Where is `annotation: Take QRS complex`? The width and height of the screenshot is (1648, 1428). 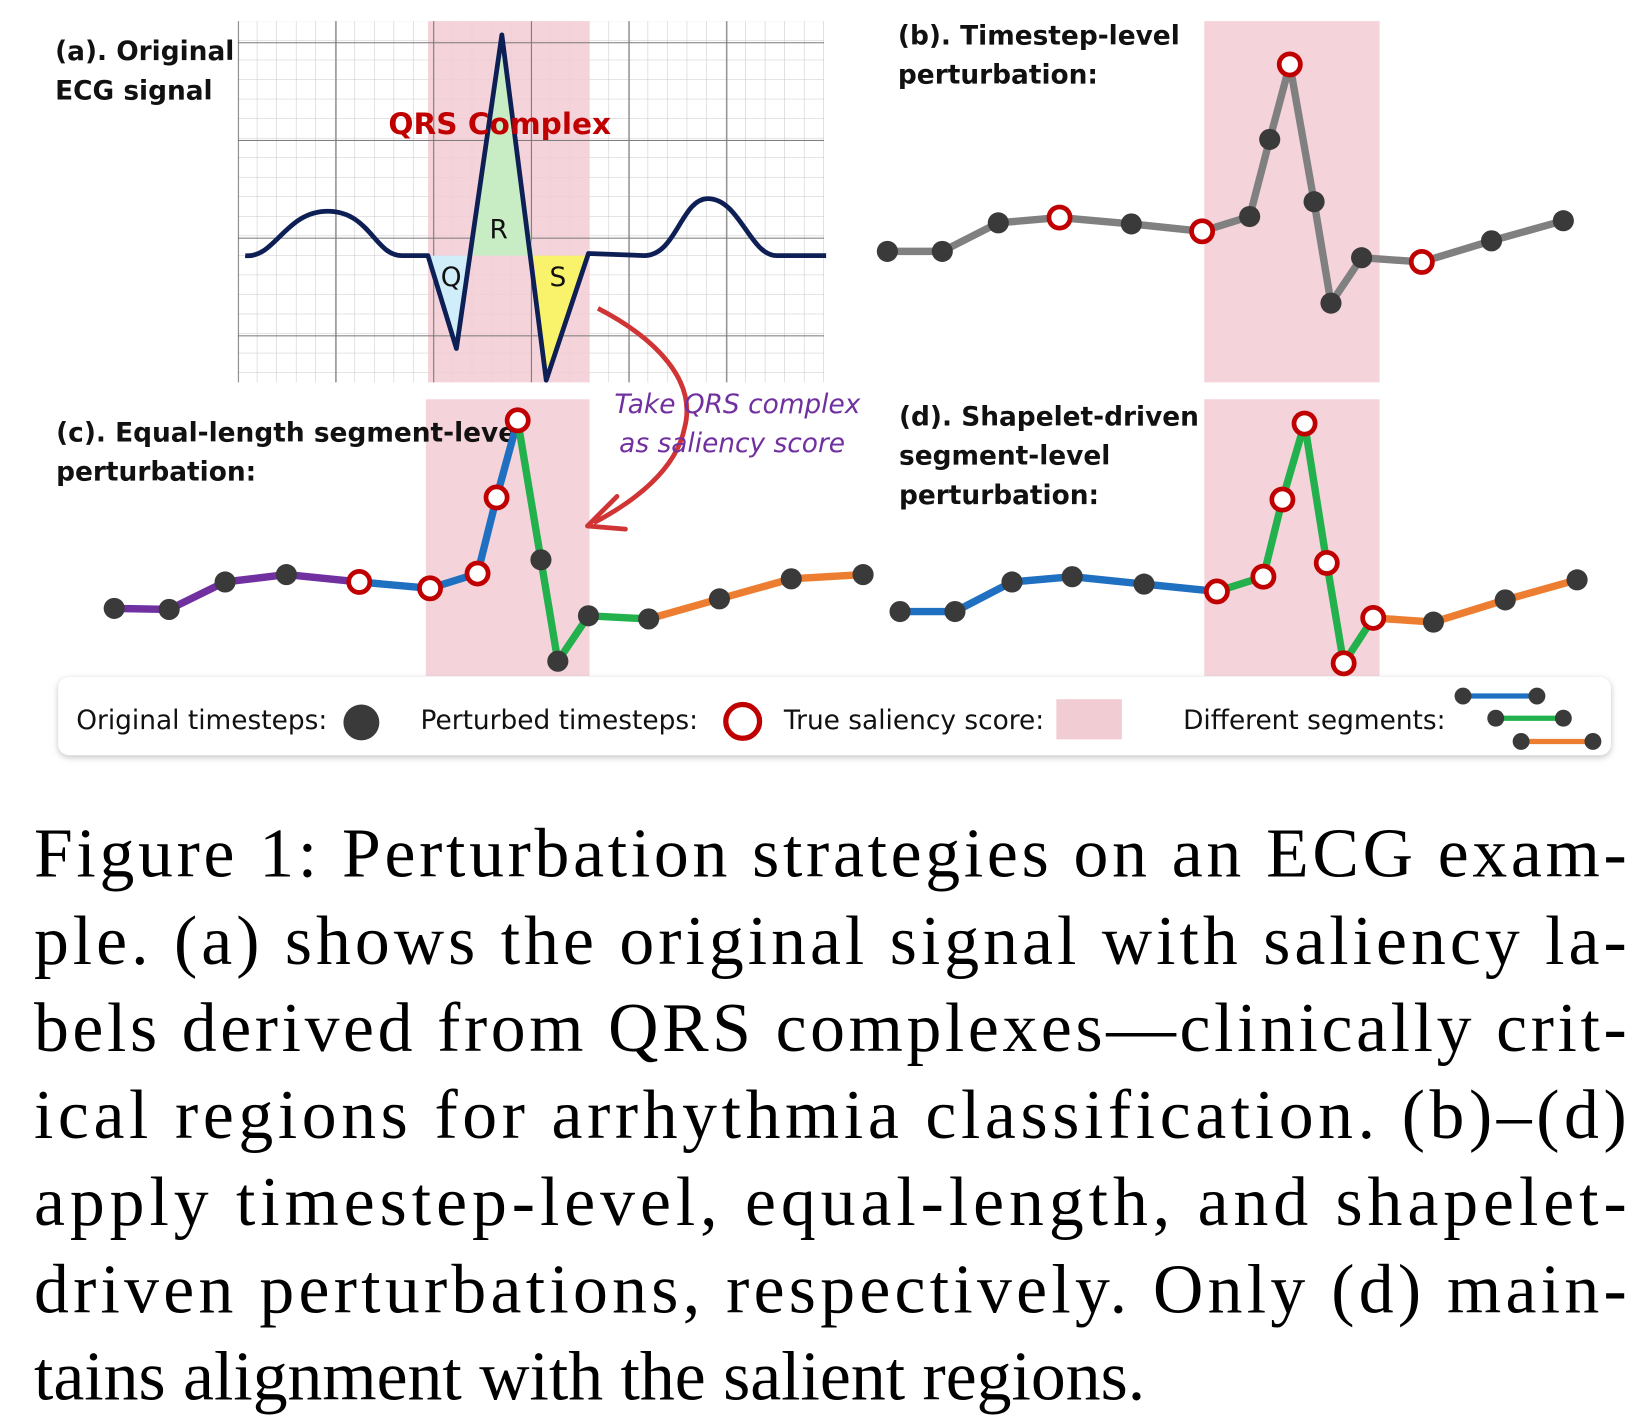 annotation: Take QRS complex is located at coordinates (737, 404).